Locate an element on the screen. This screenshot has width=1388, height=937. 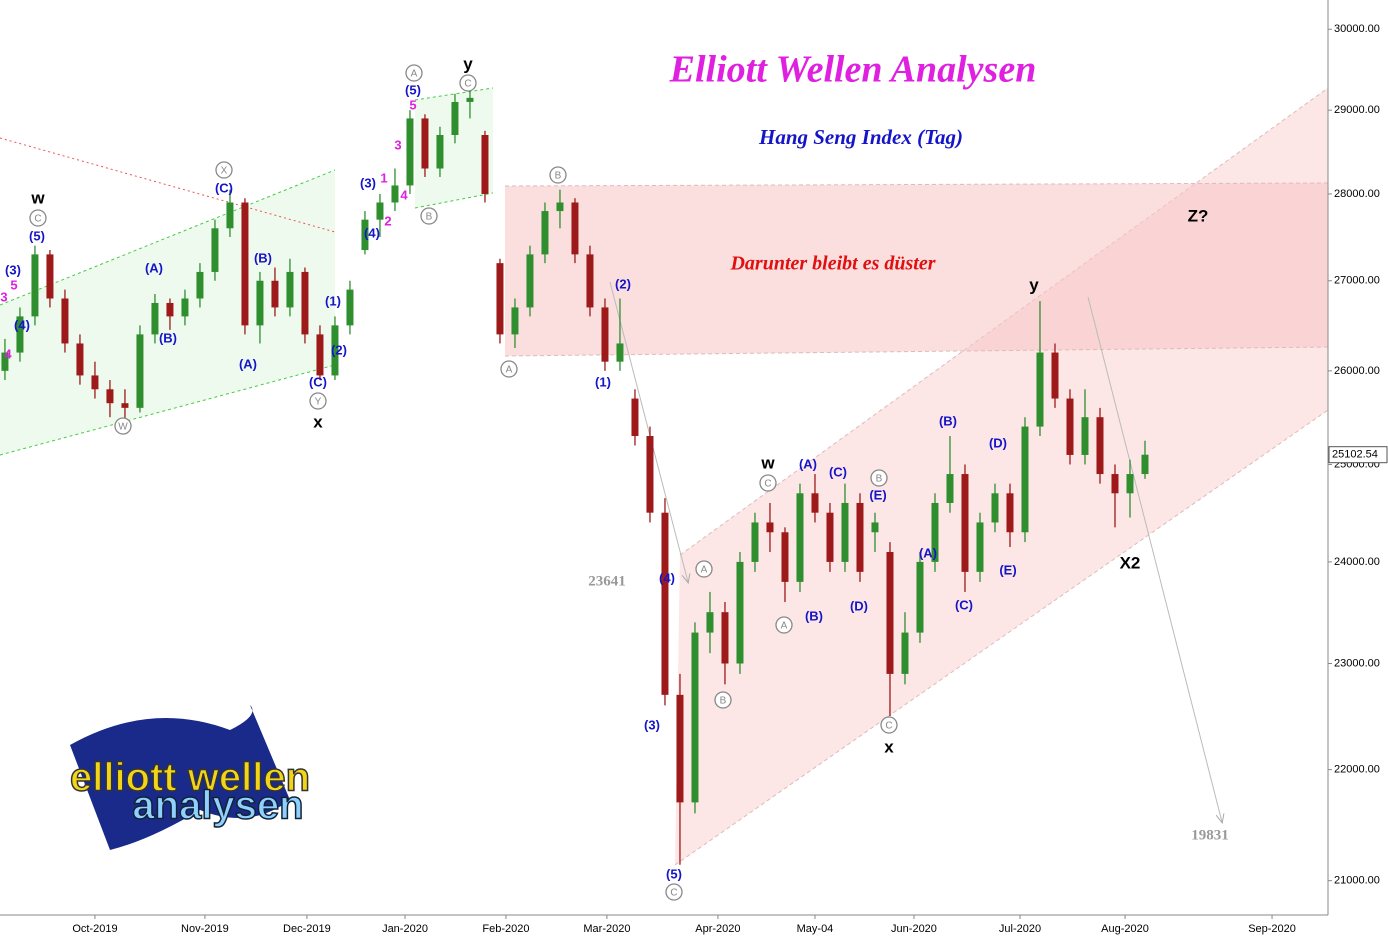
arrow is located at coordinates (1154, 559).